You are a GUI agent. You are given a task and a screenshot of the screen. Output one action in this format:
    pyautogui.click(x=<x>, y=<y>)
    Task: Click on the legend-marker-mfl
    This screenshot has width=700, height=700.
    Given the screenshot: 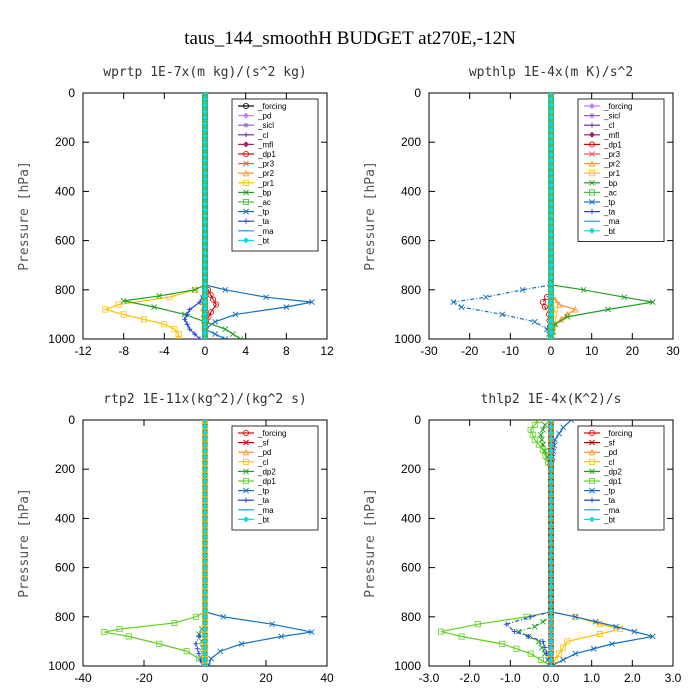 What is the action you would take?
    pyautogui.click(x=592, y=134)
    